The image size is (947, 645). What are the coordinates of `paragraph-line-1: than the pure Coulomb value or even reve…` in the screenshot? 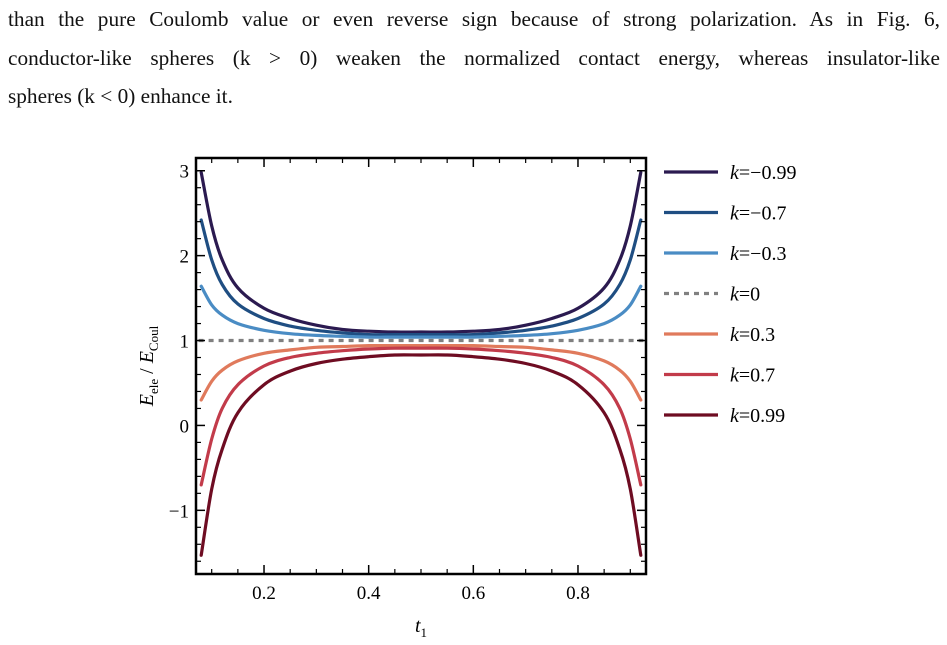 It's located at (474, 19).